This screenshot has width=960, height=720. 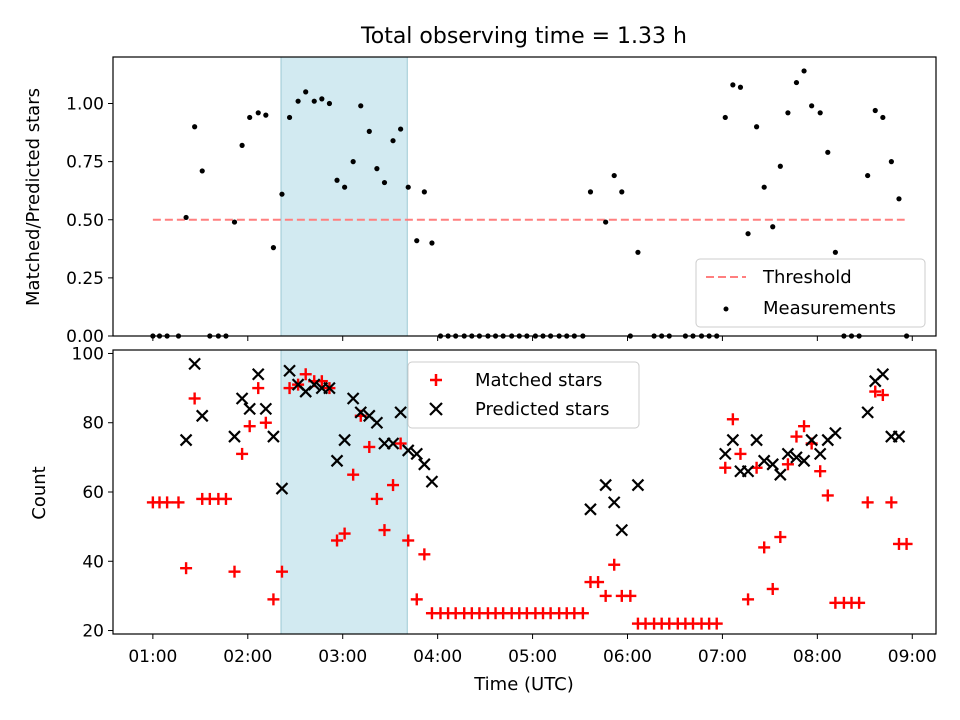 I want to click on legend-measurements-swatch, so click(x=726, y=309).